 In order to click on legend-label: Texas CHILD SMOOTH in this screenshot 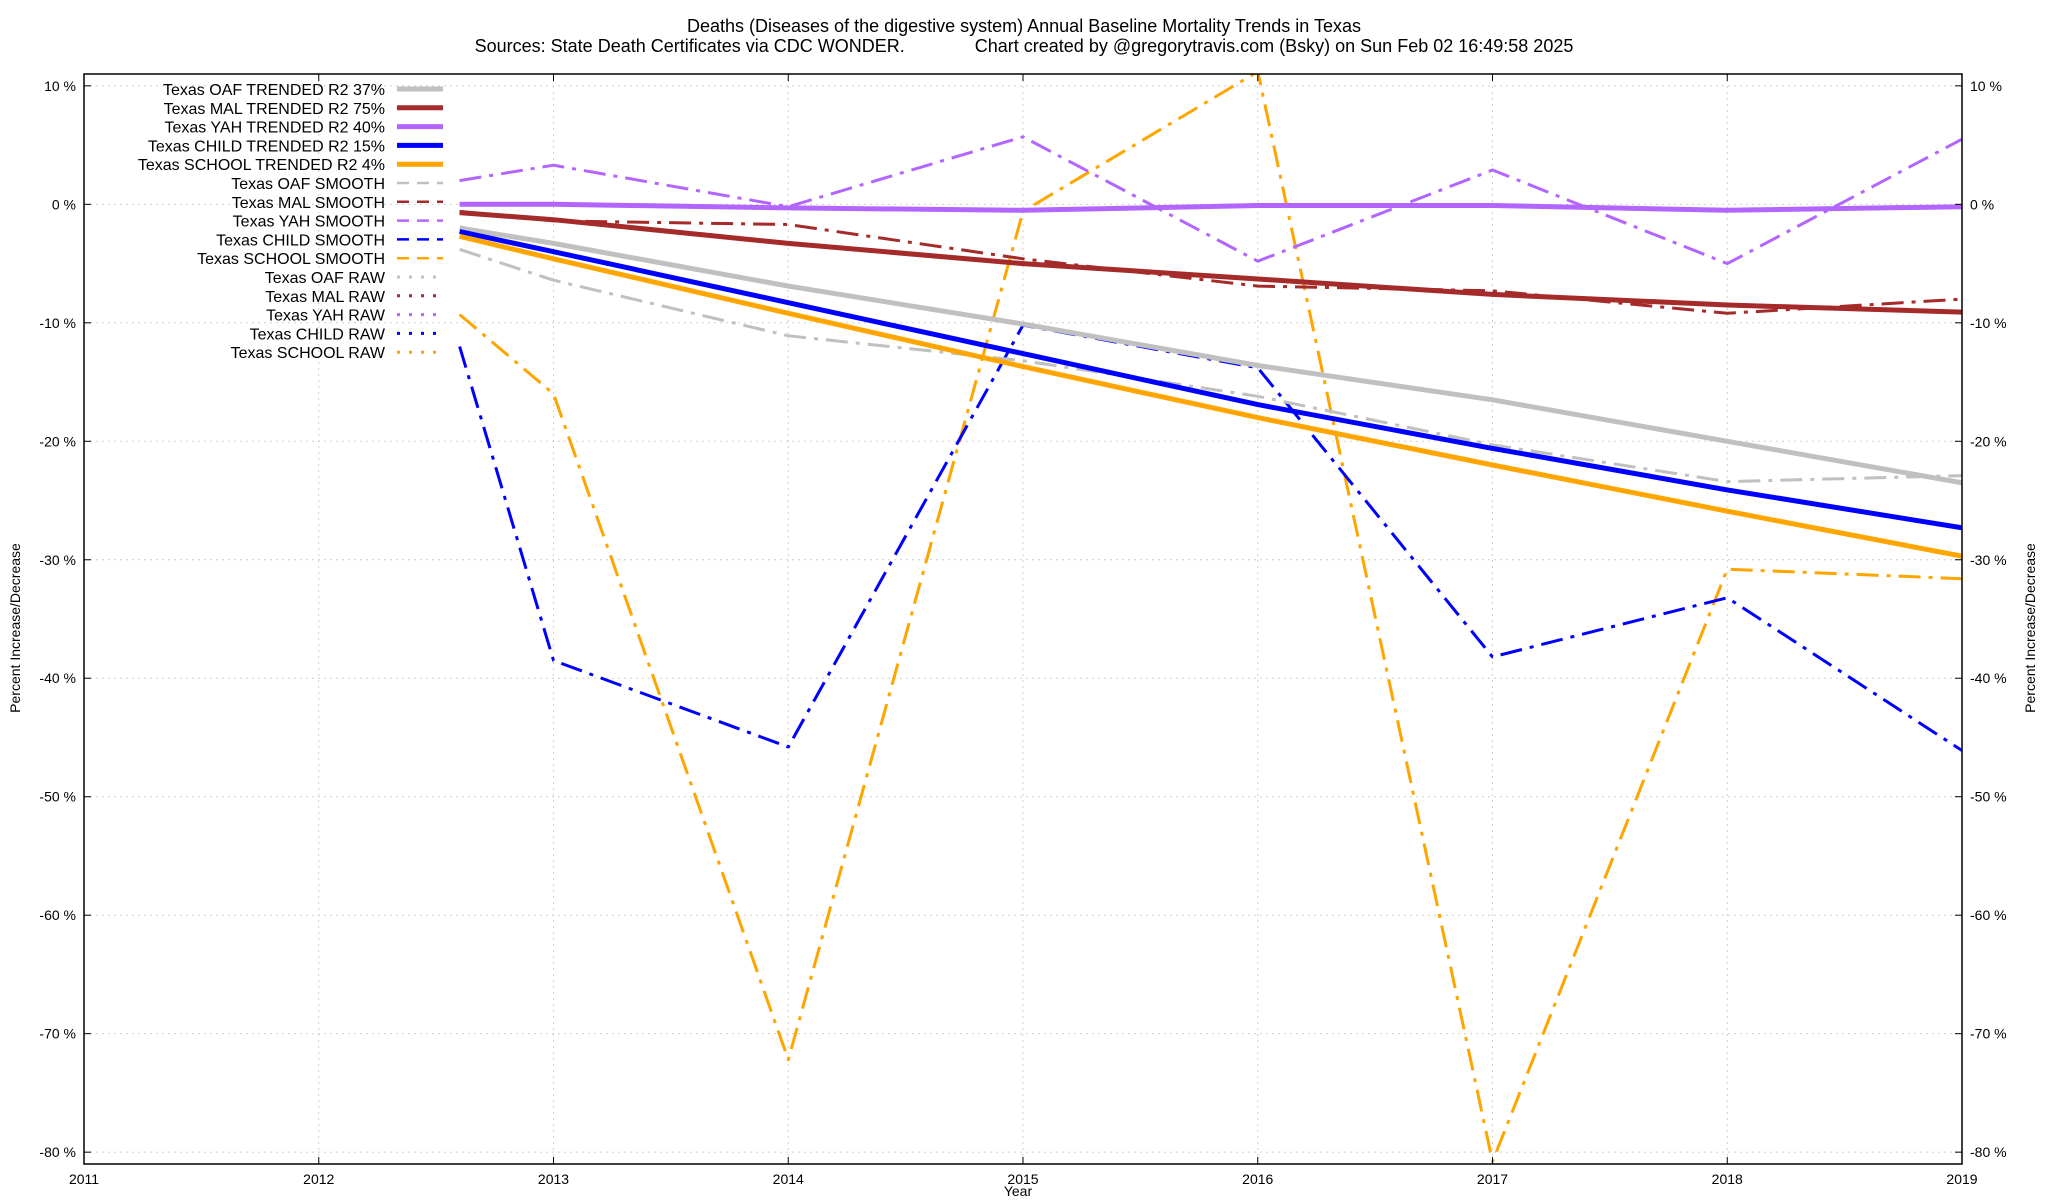, I will do `click(300, 240)`.